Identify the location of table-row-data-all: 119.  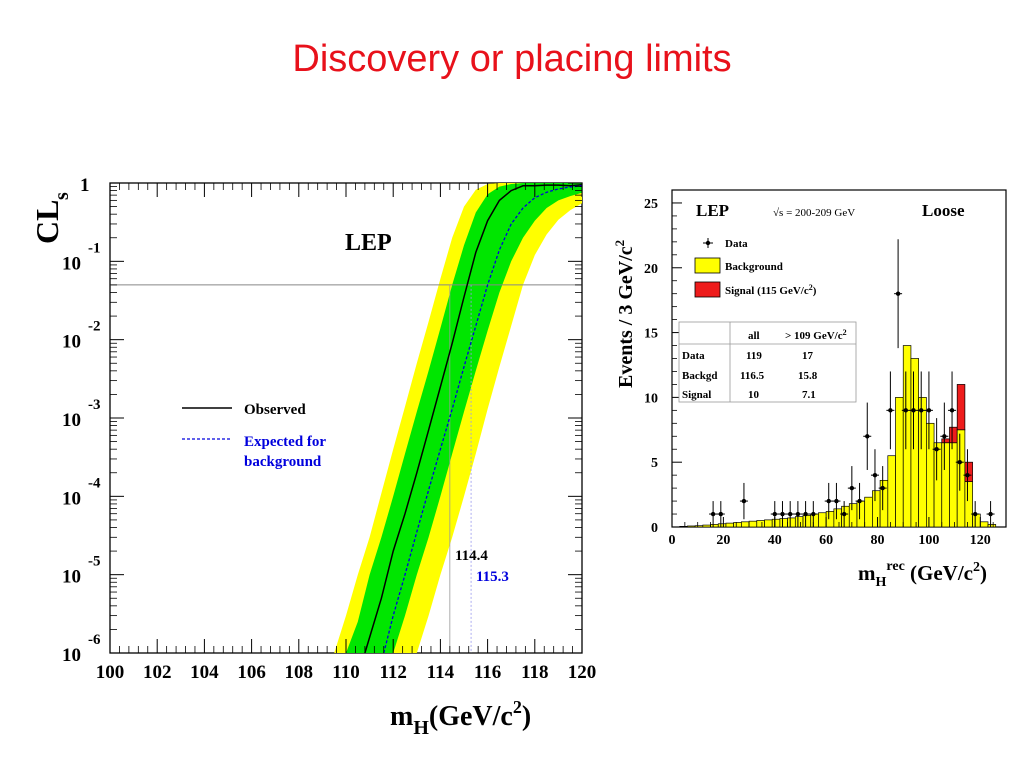
(754, 356).